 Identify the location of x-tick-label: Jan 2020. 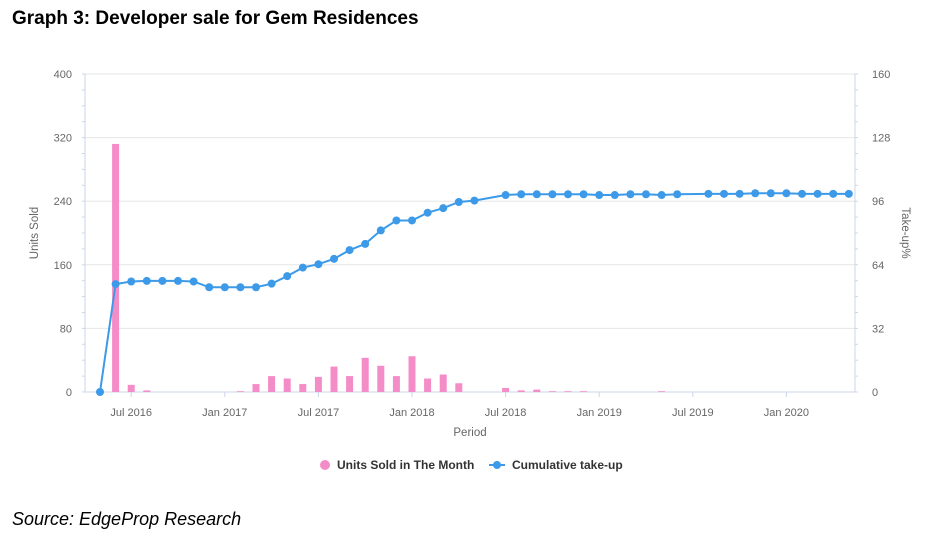
(786, 413).